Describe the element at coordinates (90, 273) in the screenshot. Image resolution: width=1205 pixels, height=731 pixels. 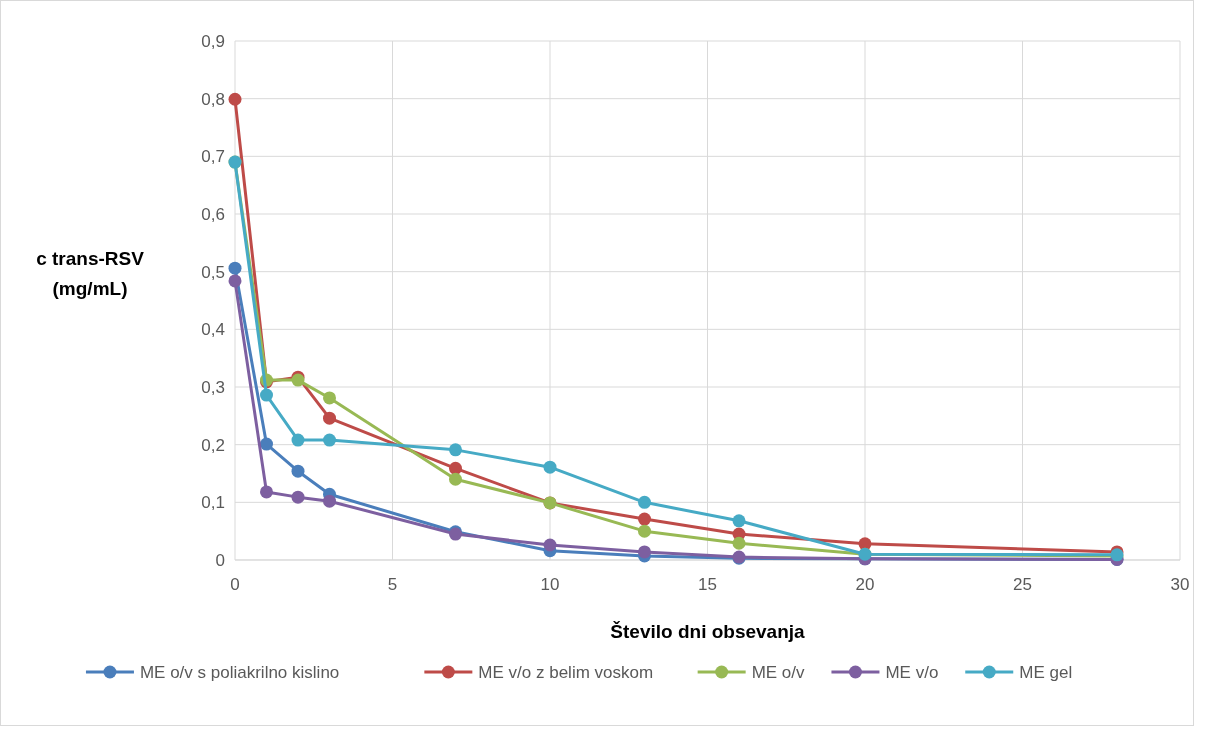
I see `y-axis-title: c trans-RSV (mg/mL)` at that location.